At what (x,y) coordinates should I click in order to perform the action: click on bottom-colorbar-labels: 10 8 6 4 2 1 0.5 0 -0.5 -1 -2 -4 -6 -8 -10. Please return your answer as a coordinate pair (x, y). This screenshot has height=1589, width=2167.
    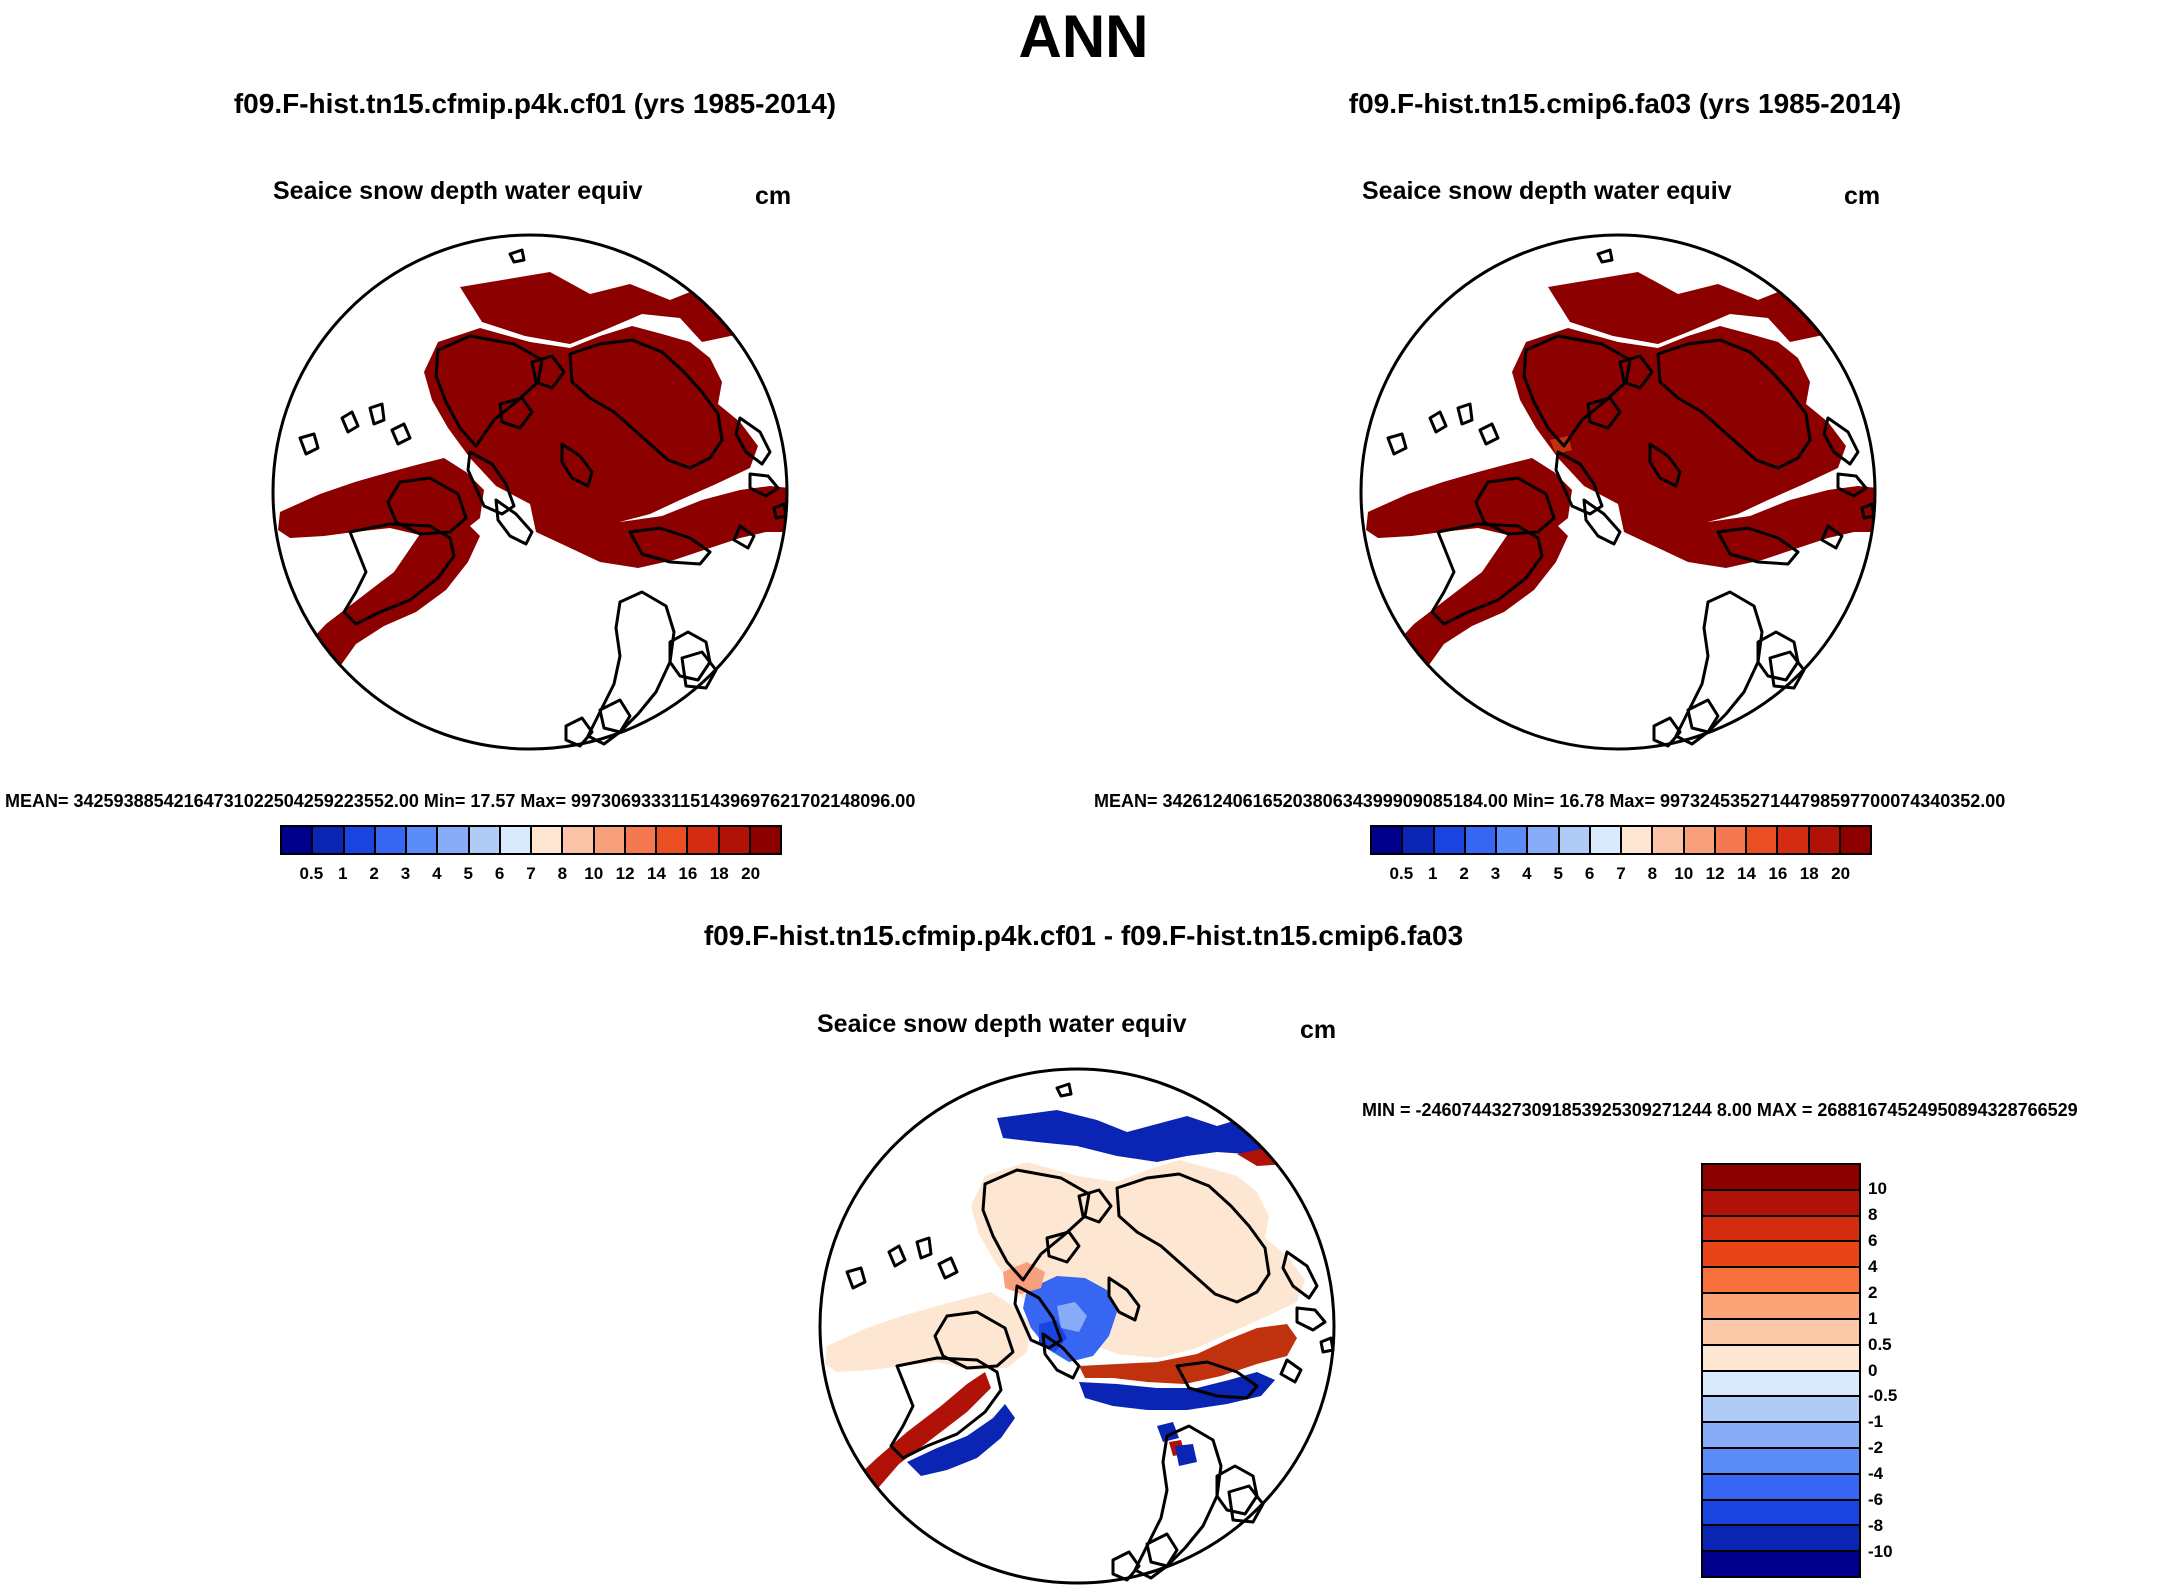
    Looking at the image, I should click on (1913, 1370).